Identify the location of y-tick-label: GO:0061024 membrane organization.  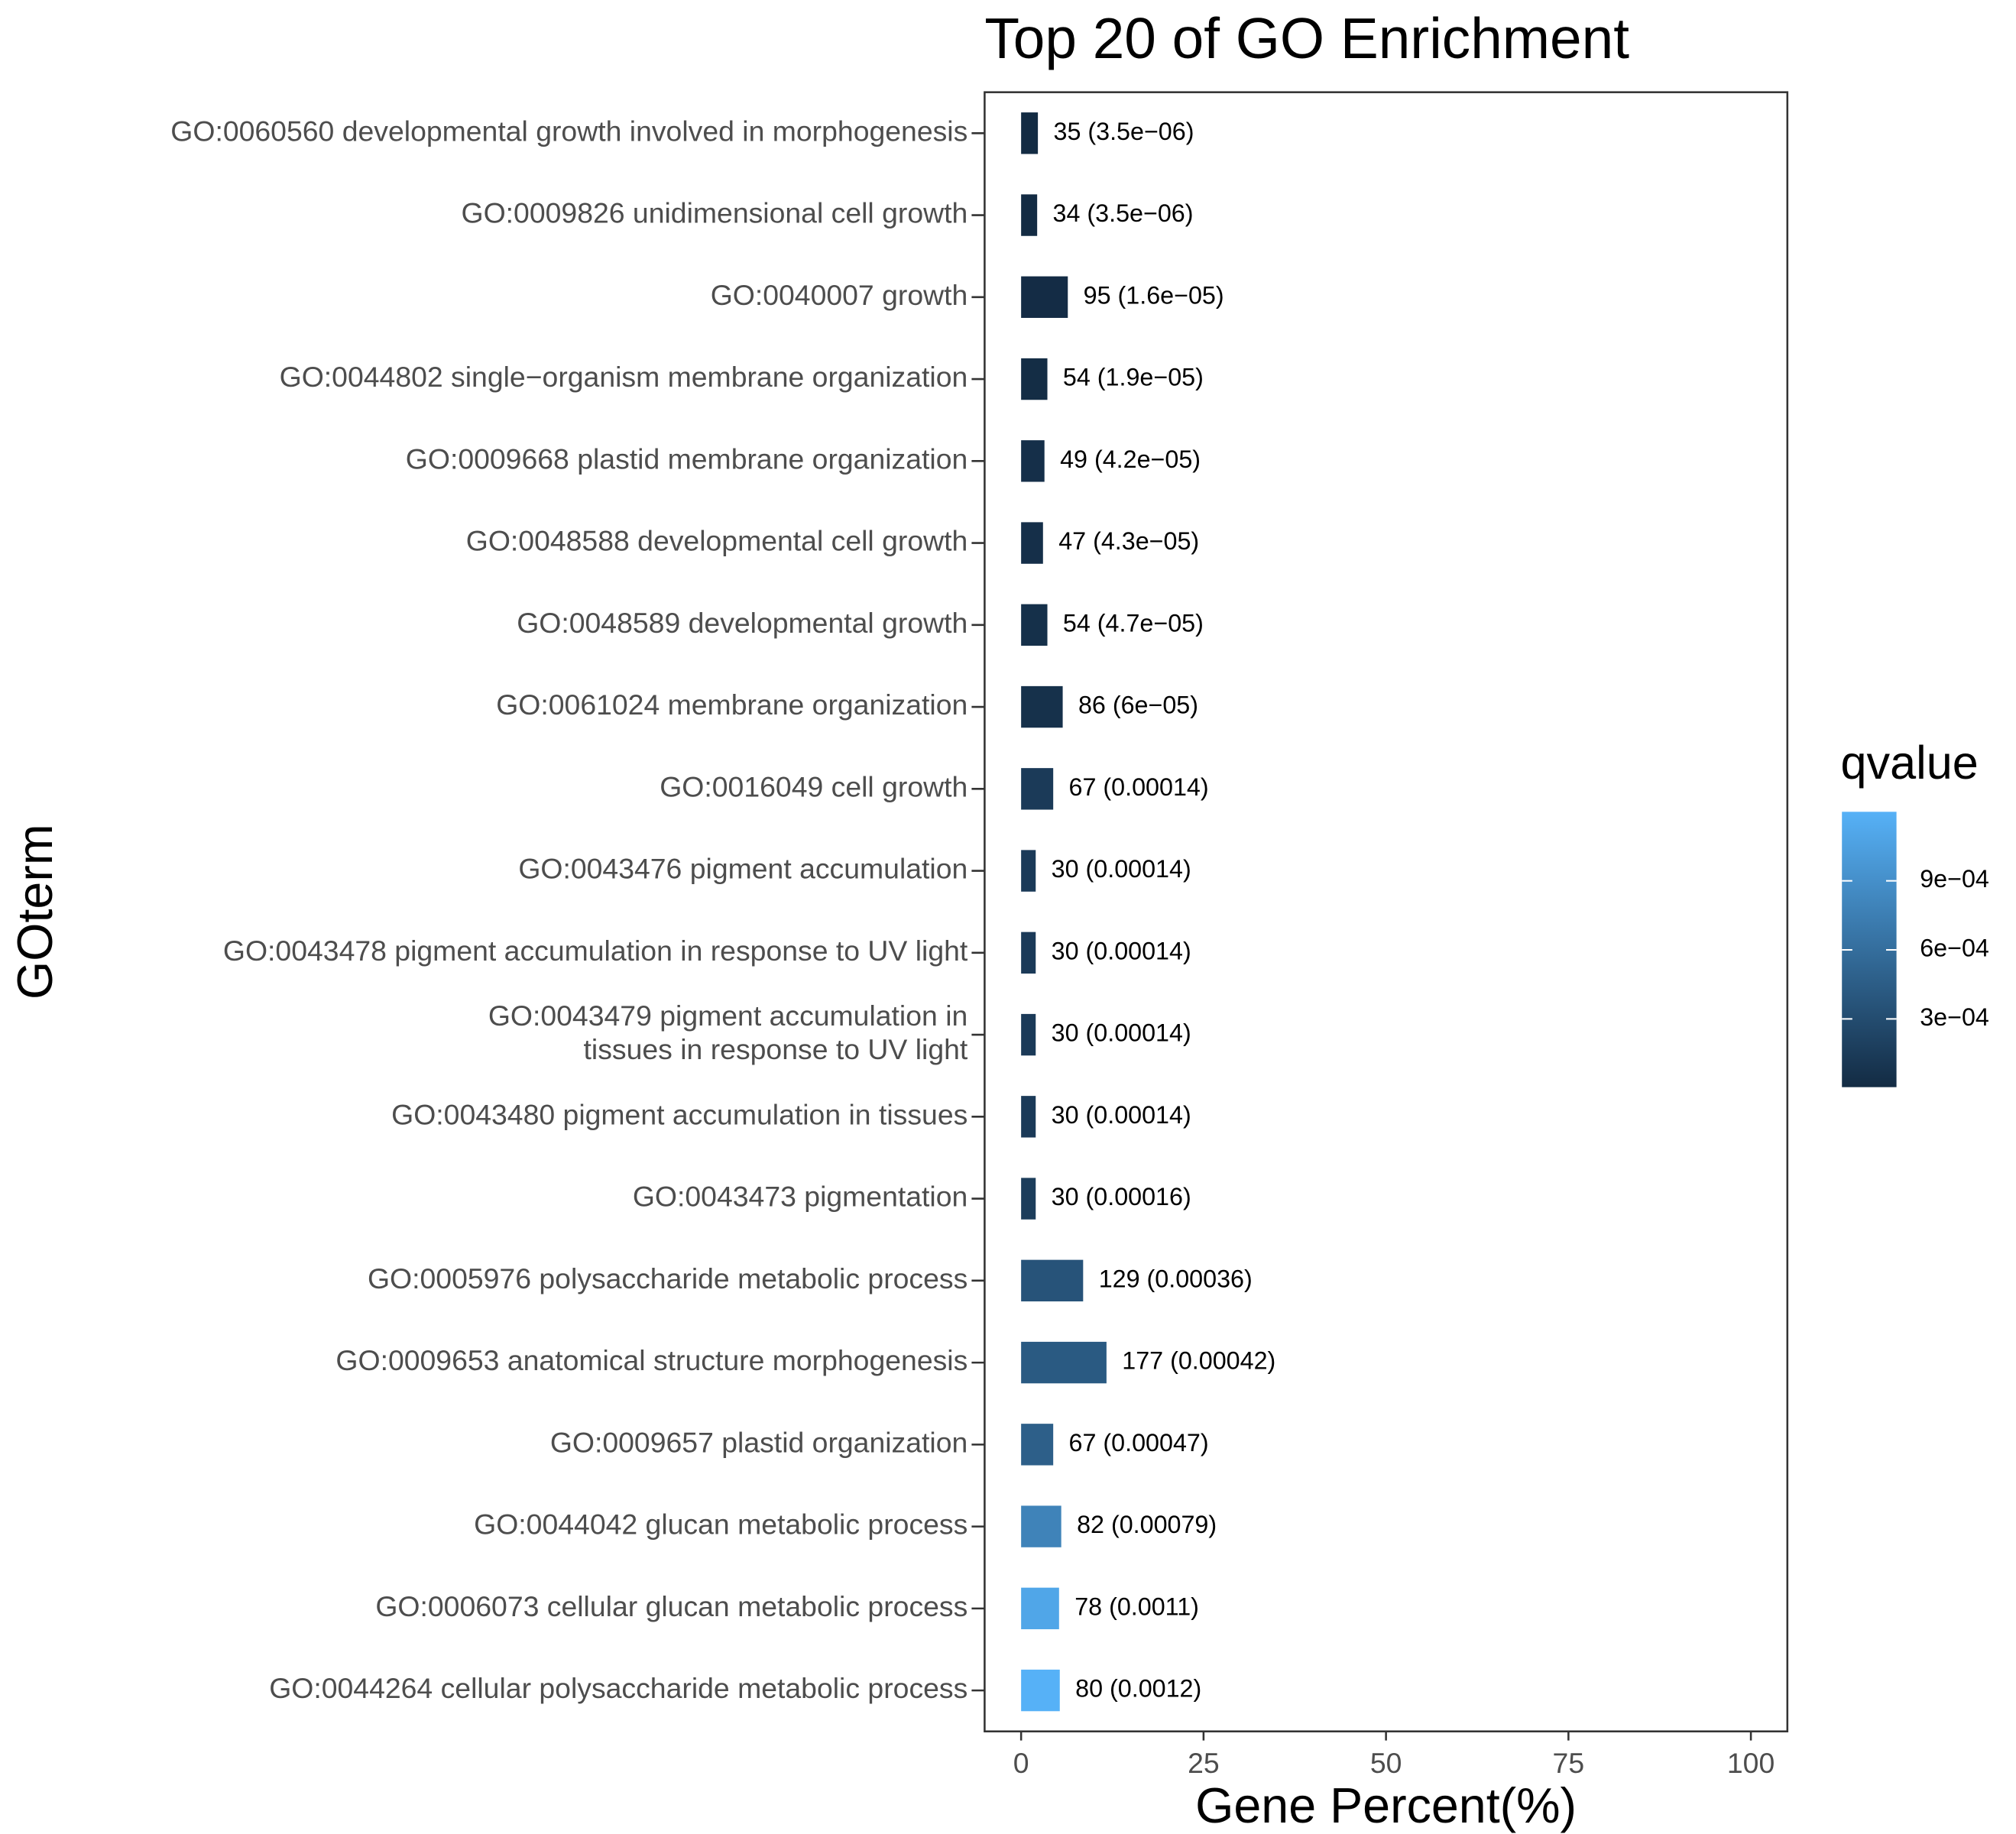
(731, 705).